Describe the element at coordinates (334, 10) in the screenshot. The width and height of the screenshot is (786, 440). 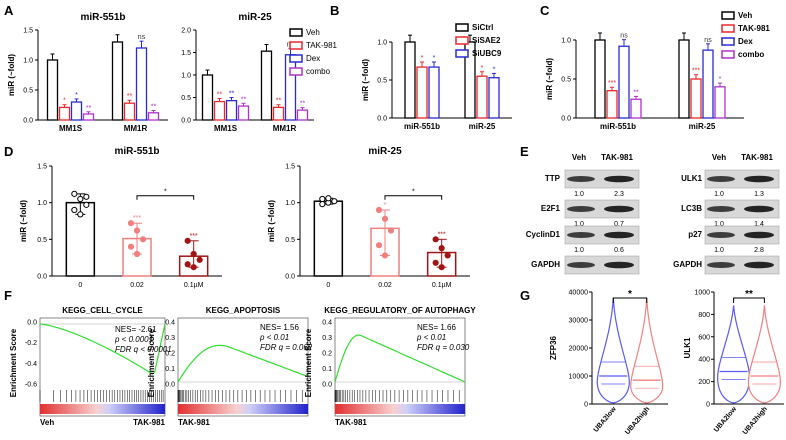
I see `panel-label-b: B` at that location.